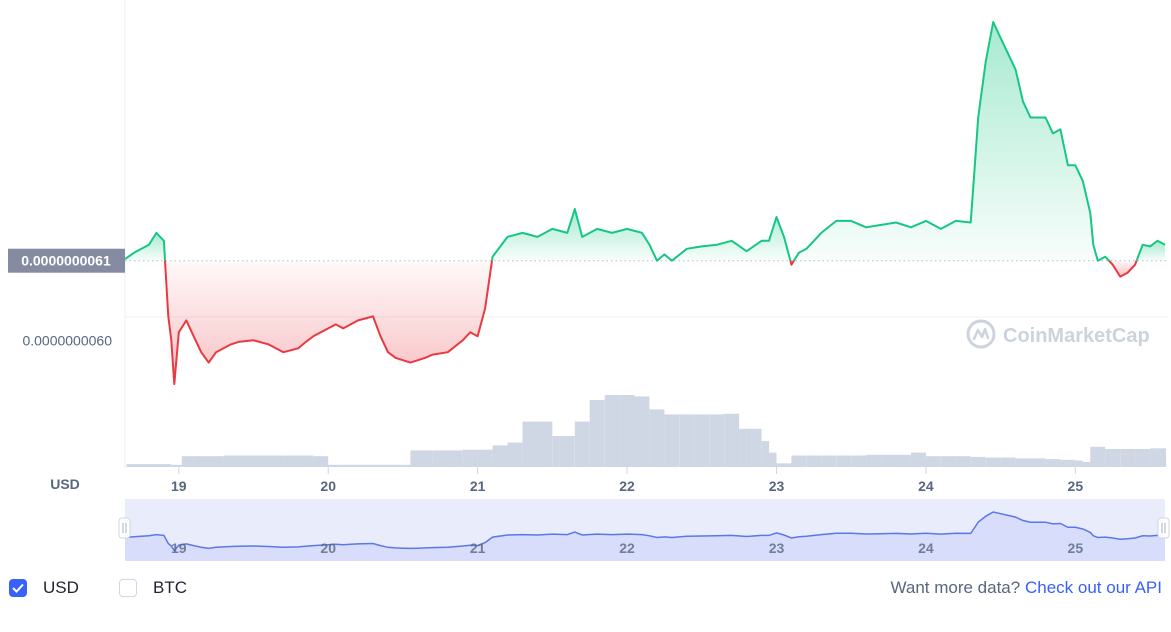 Image resolution: width=1171 pixels, height=632 pixels. Describe the element at coordinates (627, 486) in the screenshot. I see `x-tick-label: 22` at that location.